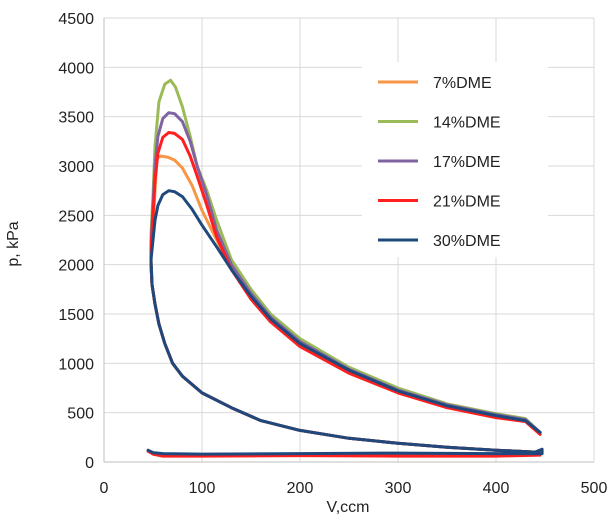 This screenshot has width=614, height=528. I want to click on x-tick-label: 300, so click(398, 488).